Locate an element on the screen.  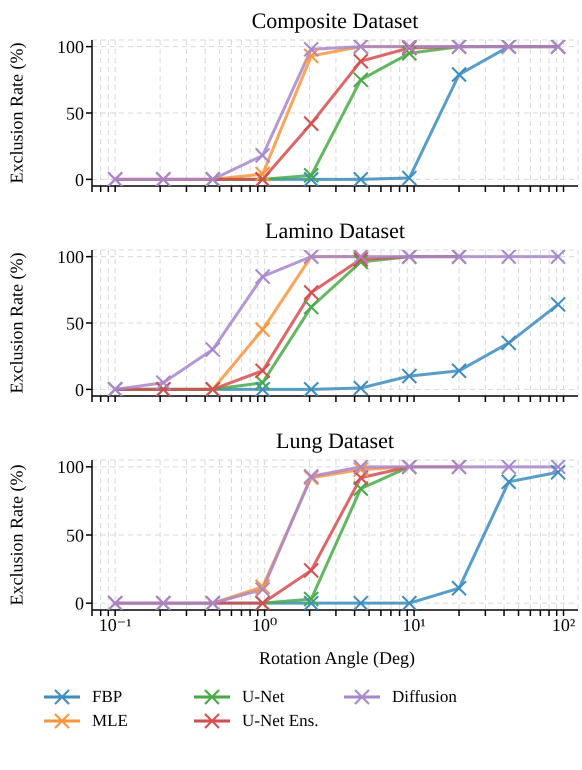
legend-label: MLE is located at coordinates (110, 721).